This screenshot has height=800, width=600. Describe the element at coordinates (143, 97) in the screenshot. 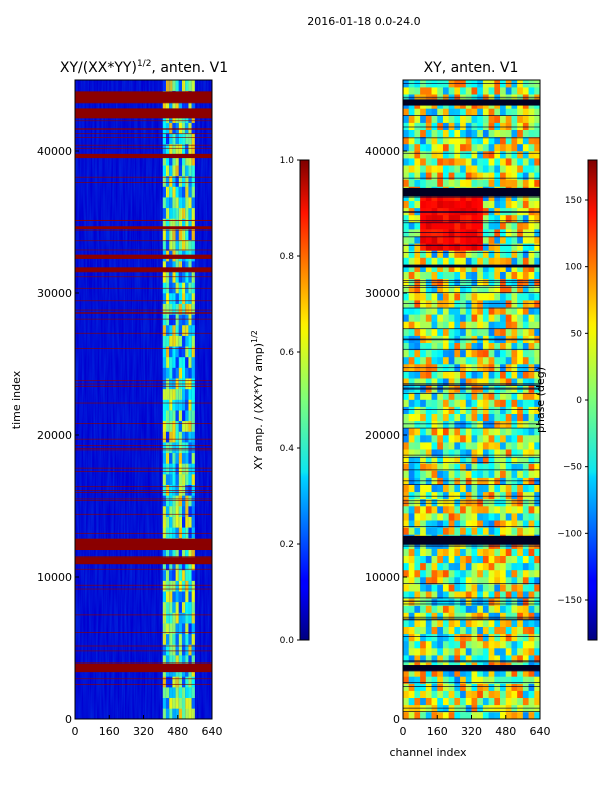

I see `saturated-band` at that location.